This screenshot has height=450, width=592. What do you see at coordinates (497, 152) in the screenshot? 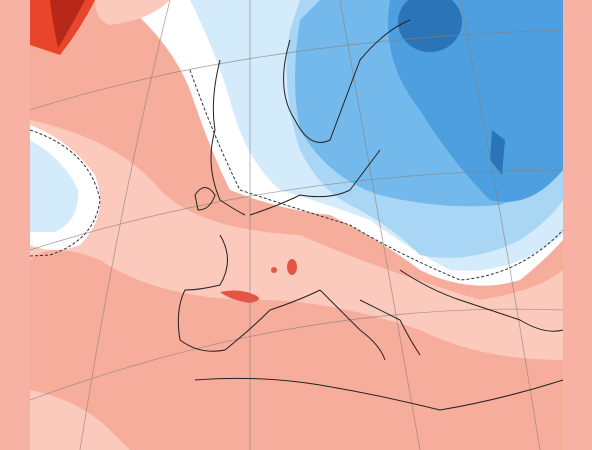
I see `strong-cold-core` at bounding box center [497, 152].